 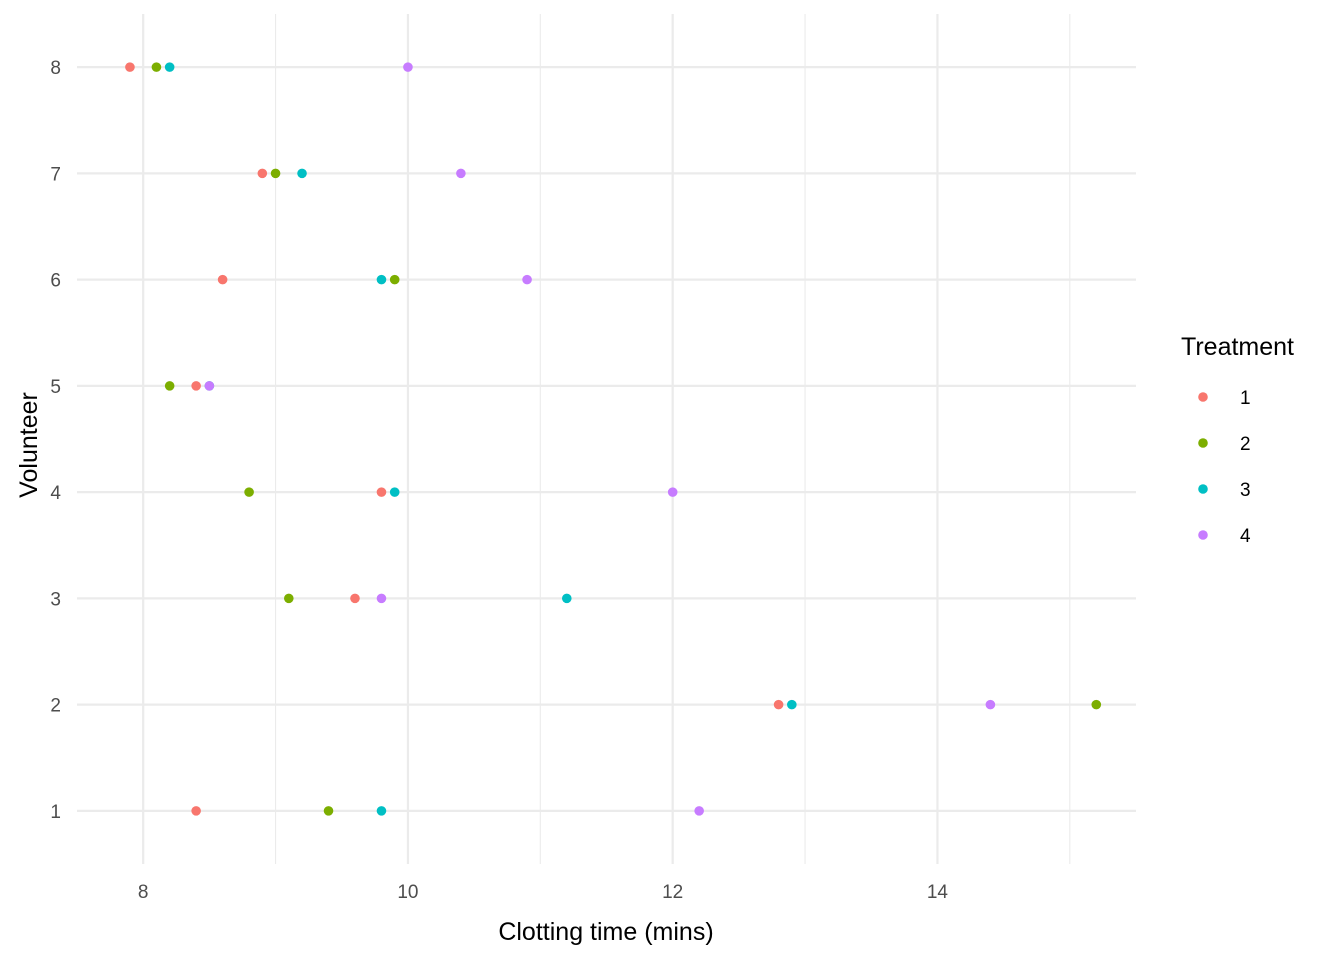 What do you see at coordinates (1245, 536) in the screenshot?
I see `legend-label-4: 4` at bounding box center [1245, 536].